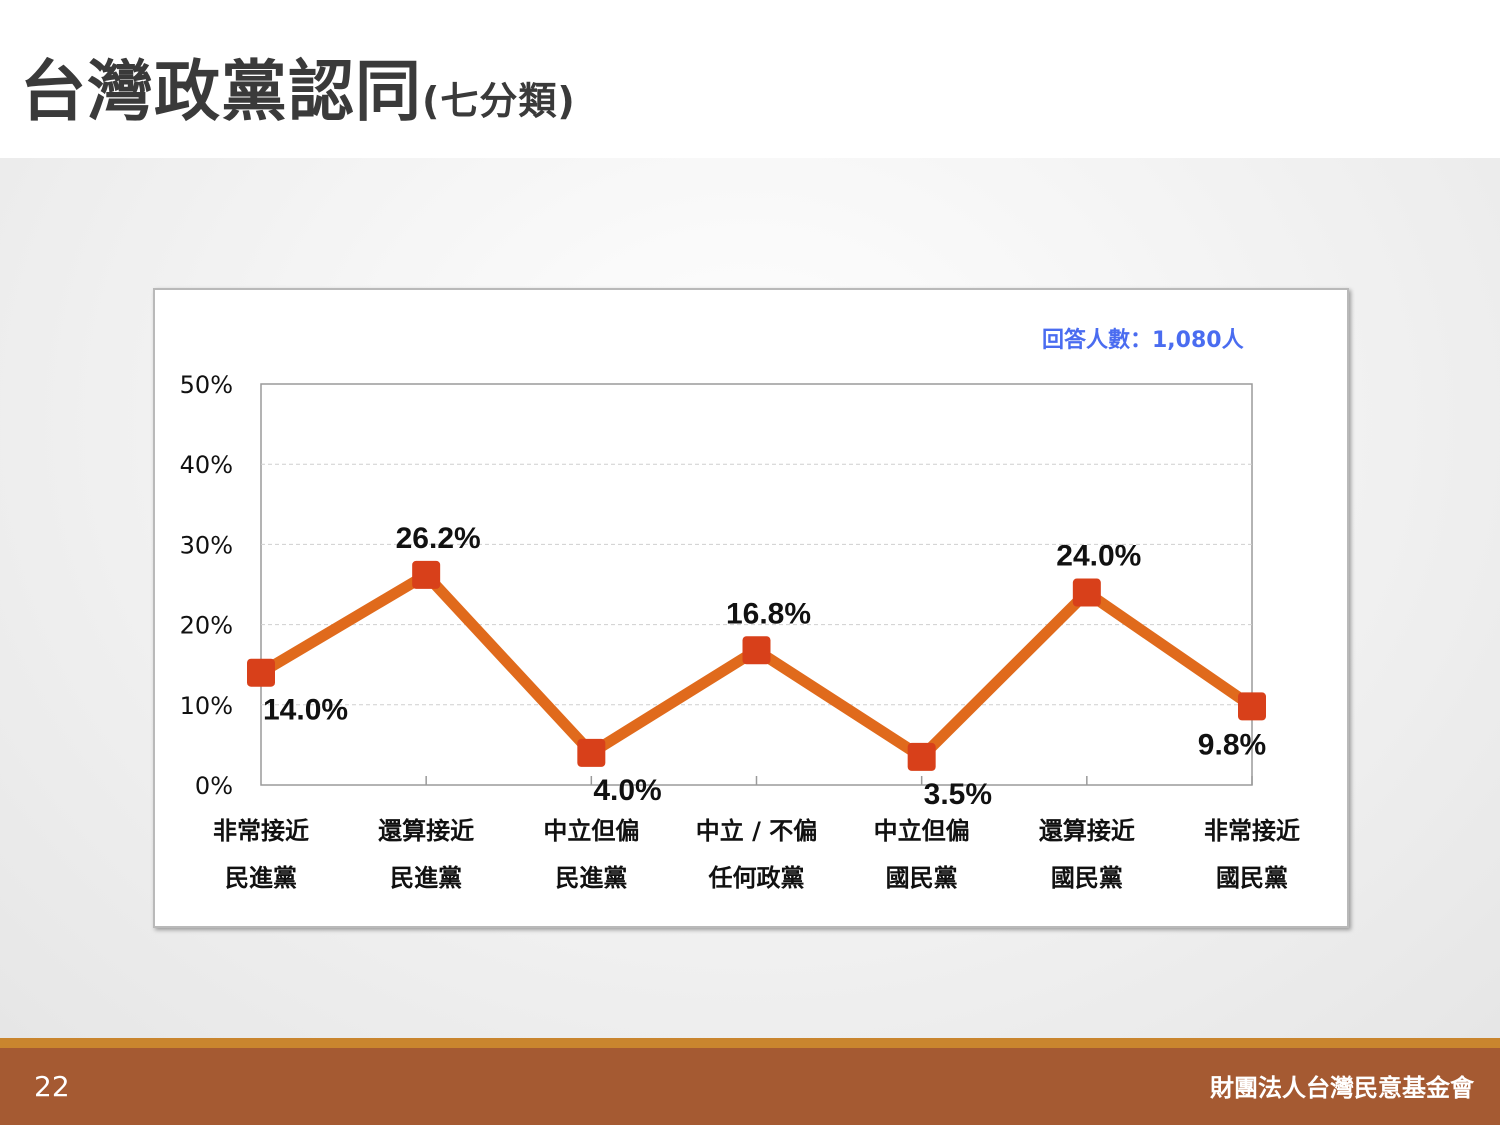  Describe the element at coordinates (1098, 556) in the screenshot. I see `data-label: 24.0%` at that location.